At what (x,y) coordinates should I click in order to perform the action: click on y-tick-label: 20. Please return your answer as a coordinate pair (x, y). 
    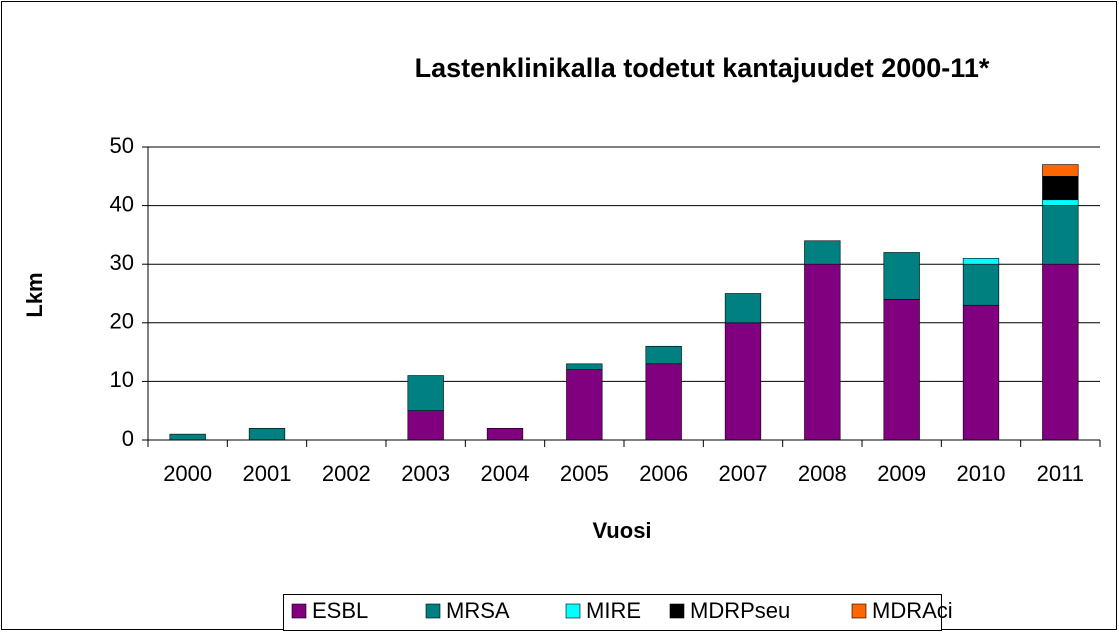
    Looking at the image, I should click on (122, 321).